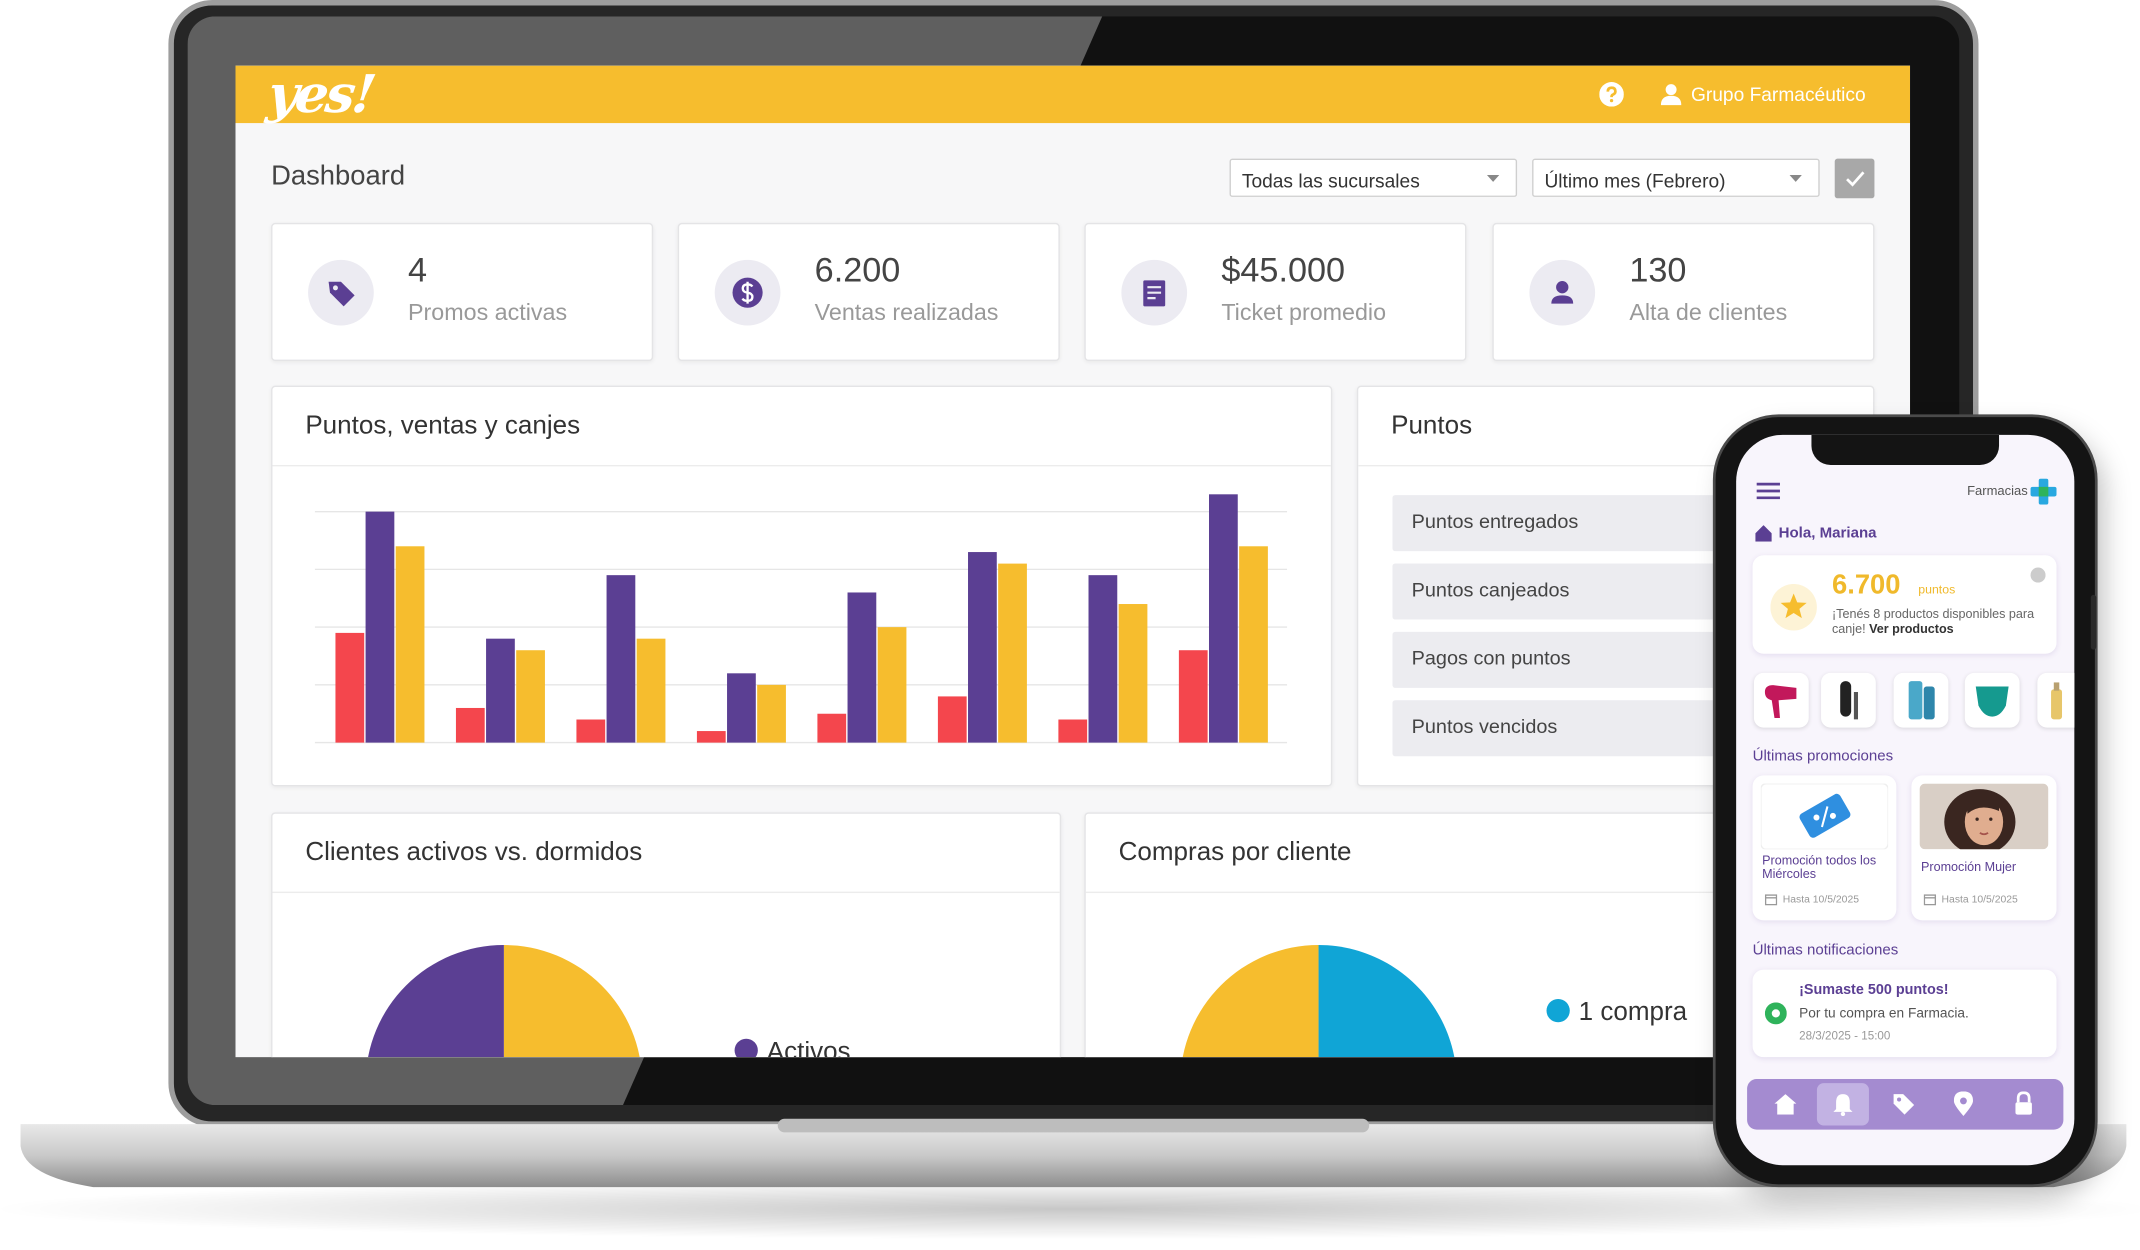  What do you see at coordinates (1843, 1104) in the screenshot?
I see `nav-notifications` at bounding box center [1843, 1104].